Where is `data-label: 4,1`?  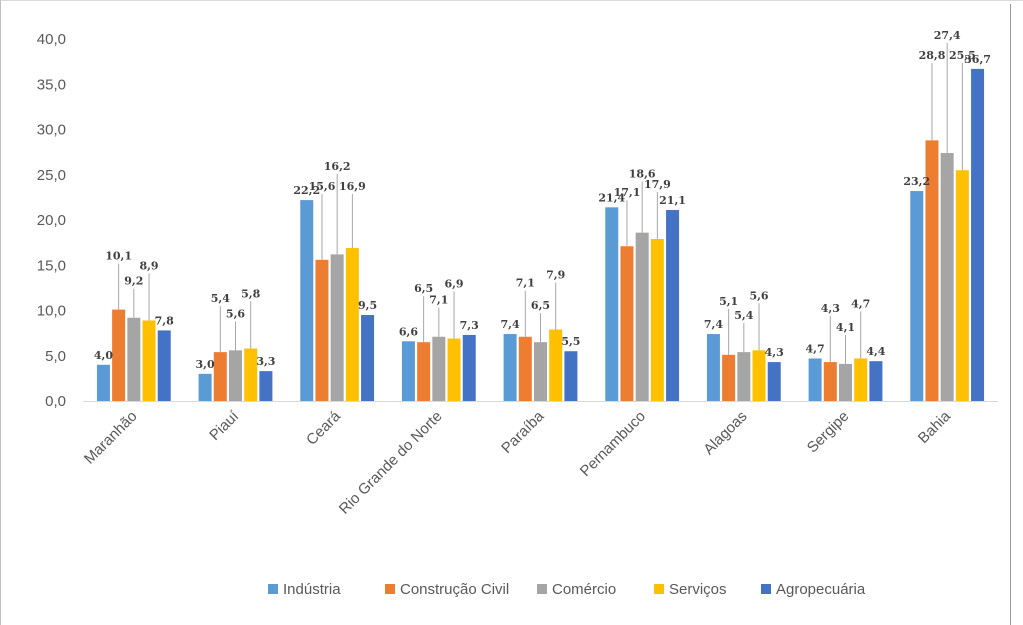
data-label: 4,1 is located at coordinates (845, 327).